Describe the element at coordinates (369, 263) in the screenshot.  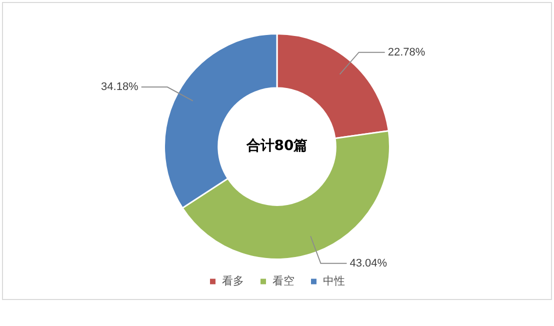
I see `data-label: 43.04%` at that location.